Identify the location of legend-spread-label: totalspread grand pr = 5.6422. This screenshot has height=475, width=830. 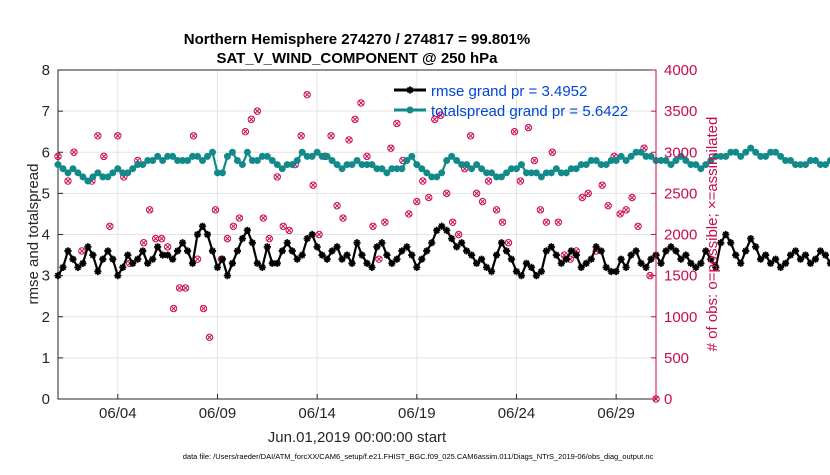
(529, 111).